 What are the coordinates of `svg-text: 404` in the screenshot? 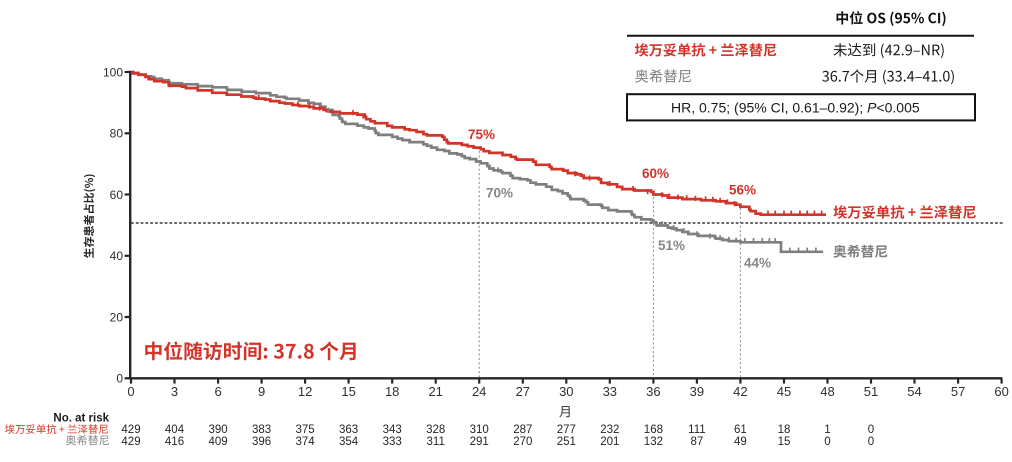 It's located at (175, 430).